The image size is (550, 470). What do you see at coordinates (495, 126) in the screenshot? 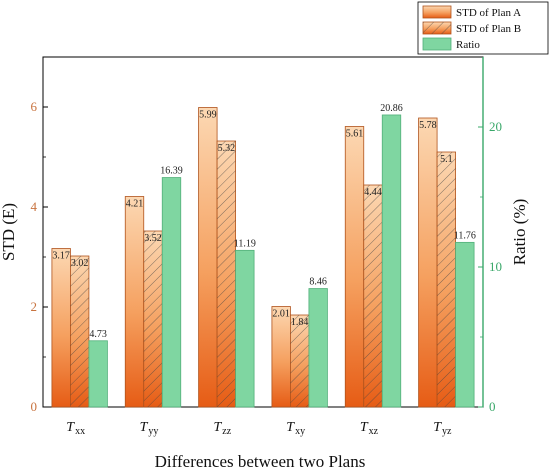
I see `y-right-tick-label-20: 20` at bounding box center [495, 126].